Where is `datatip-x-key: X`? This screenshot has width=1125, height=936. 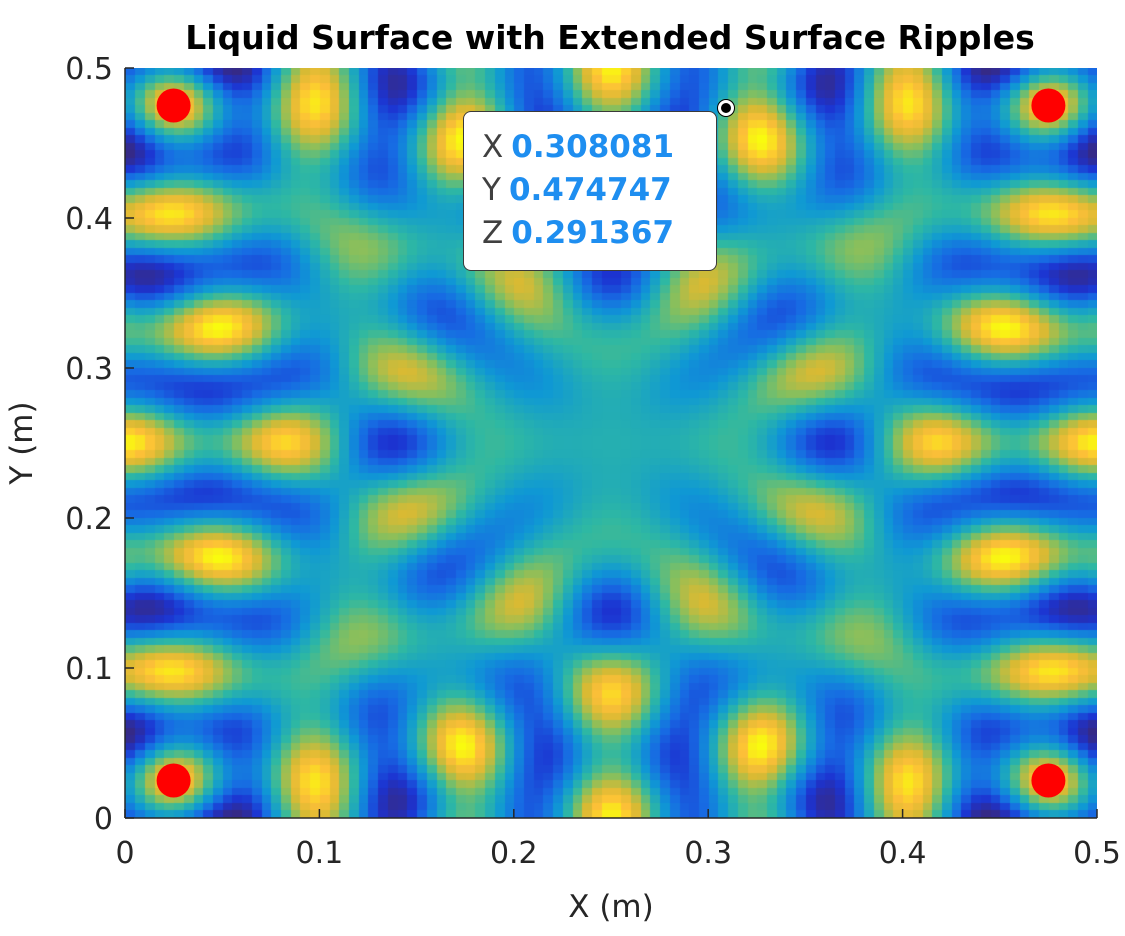
datatip-x-key: X is located at coordinates (493, 147).